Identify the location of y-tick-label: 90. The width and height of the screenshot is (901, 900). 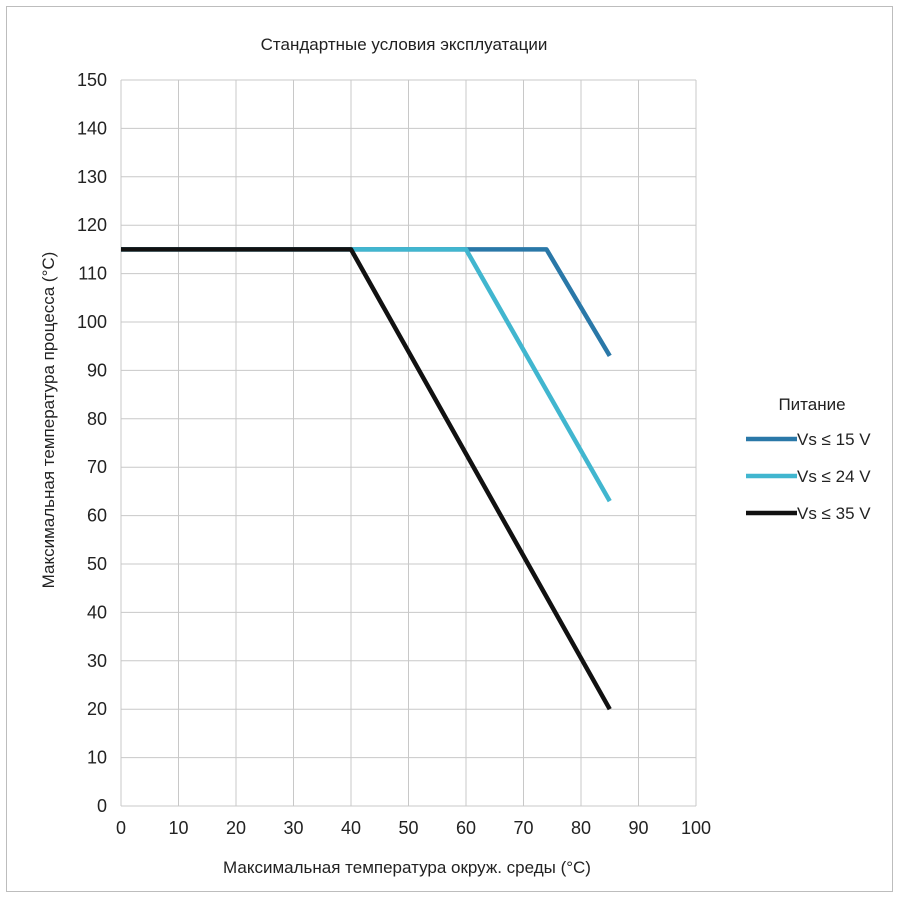
(97, 370).